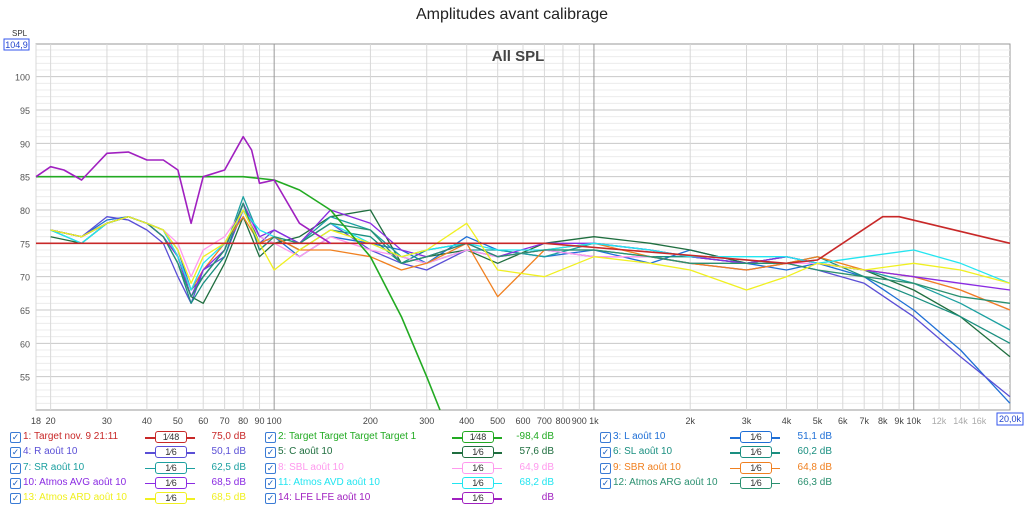  What do you see at coordinates (594, 421) in the screenshot?
I see `x-tick-label: 1k` at bounding box center [594, 421].